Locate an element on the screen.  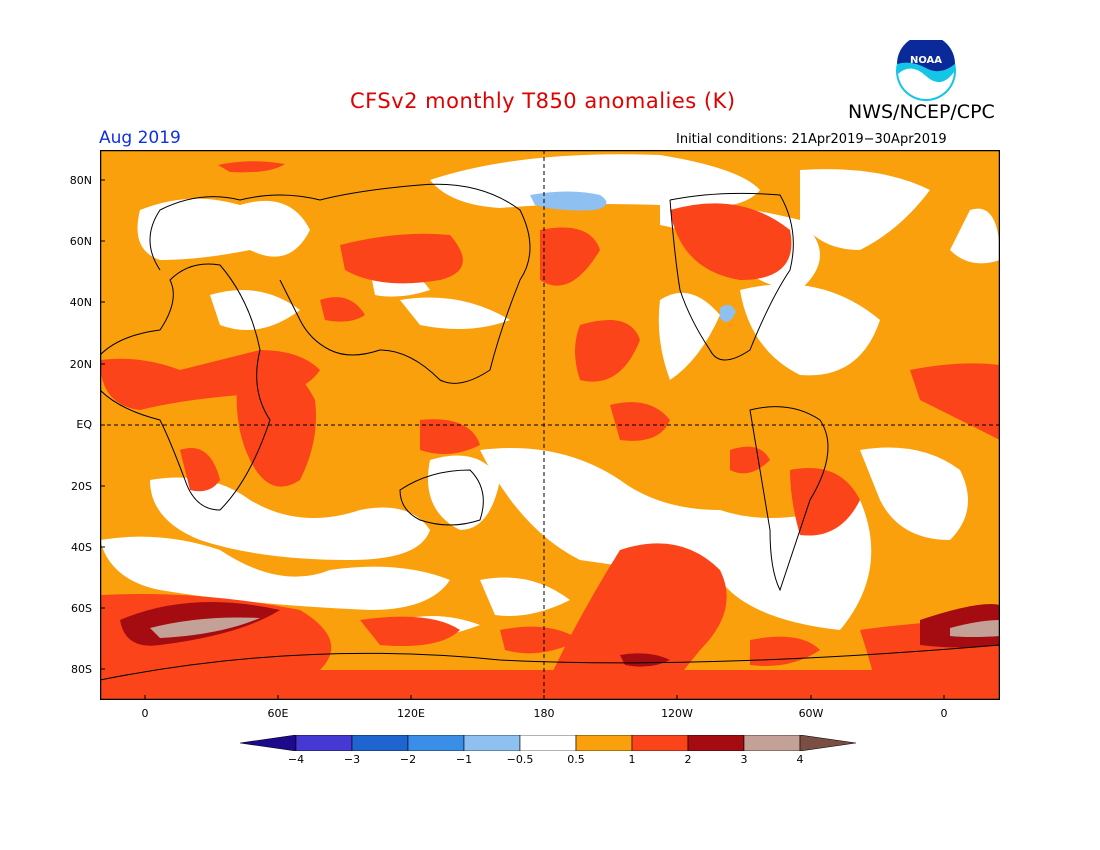
lon-label-120w: 120W is located at coordinates (677, 713).